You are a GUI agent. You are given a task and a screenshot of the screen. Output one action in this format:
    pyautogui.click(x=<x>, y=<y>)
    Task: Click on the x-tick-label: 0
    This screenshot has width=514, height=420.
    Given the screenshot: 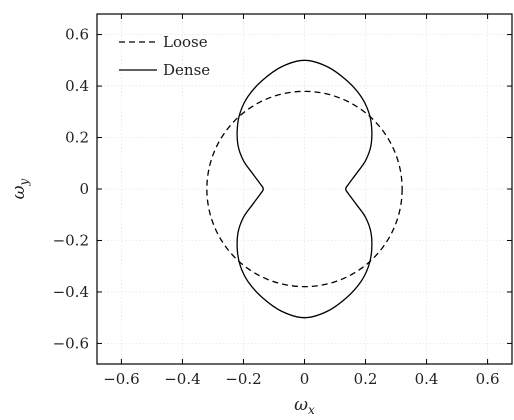 What is the action you would take?
    pyautogui.click(x=305, y=379)
    